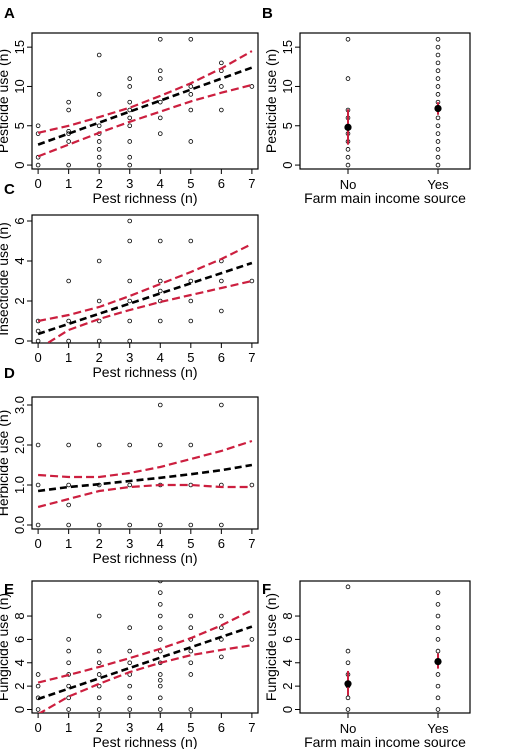  Describe the element at coordinates (438, 184) in the screenshot. I see `panel-b-xtick-label: Yes` at that location.